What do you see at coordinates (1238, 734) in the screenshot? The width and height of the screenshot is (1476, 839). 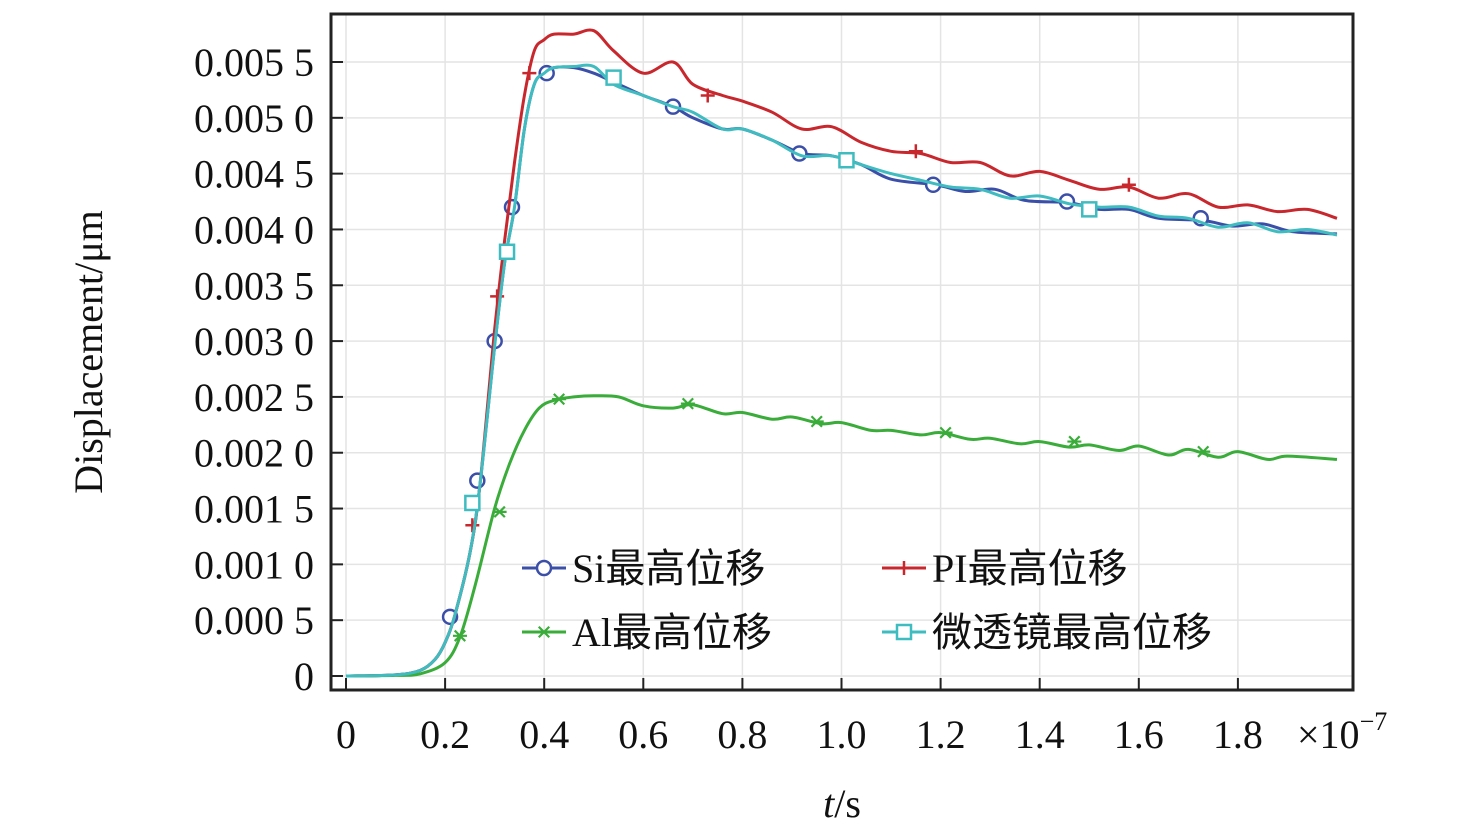 I see `x-tick-label: 1.8` at bounding box center [1238, 734].